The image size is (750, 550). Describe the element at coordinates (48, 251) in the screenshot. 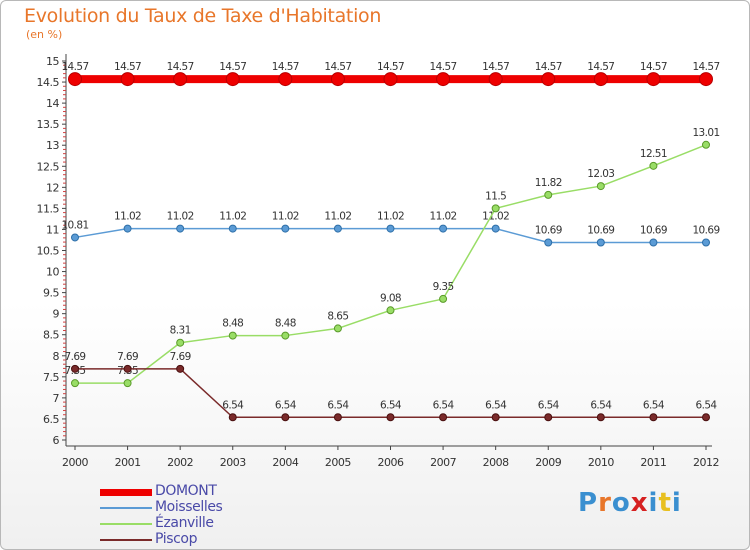

I see `y-tick-label: 10.5` at that location.